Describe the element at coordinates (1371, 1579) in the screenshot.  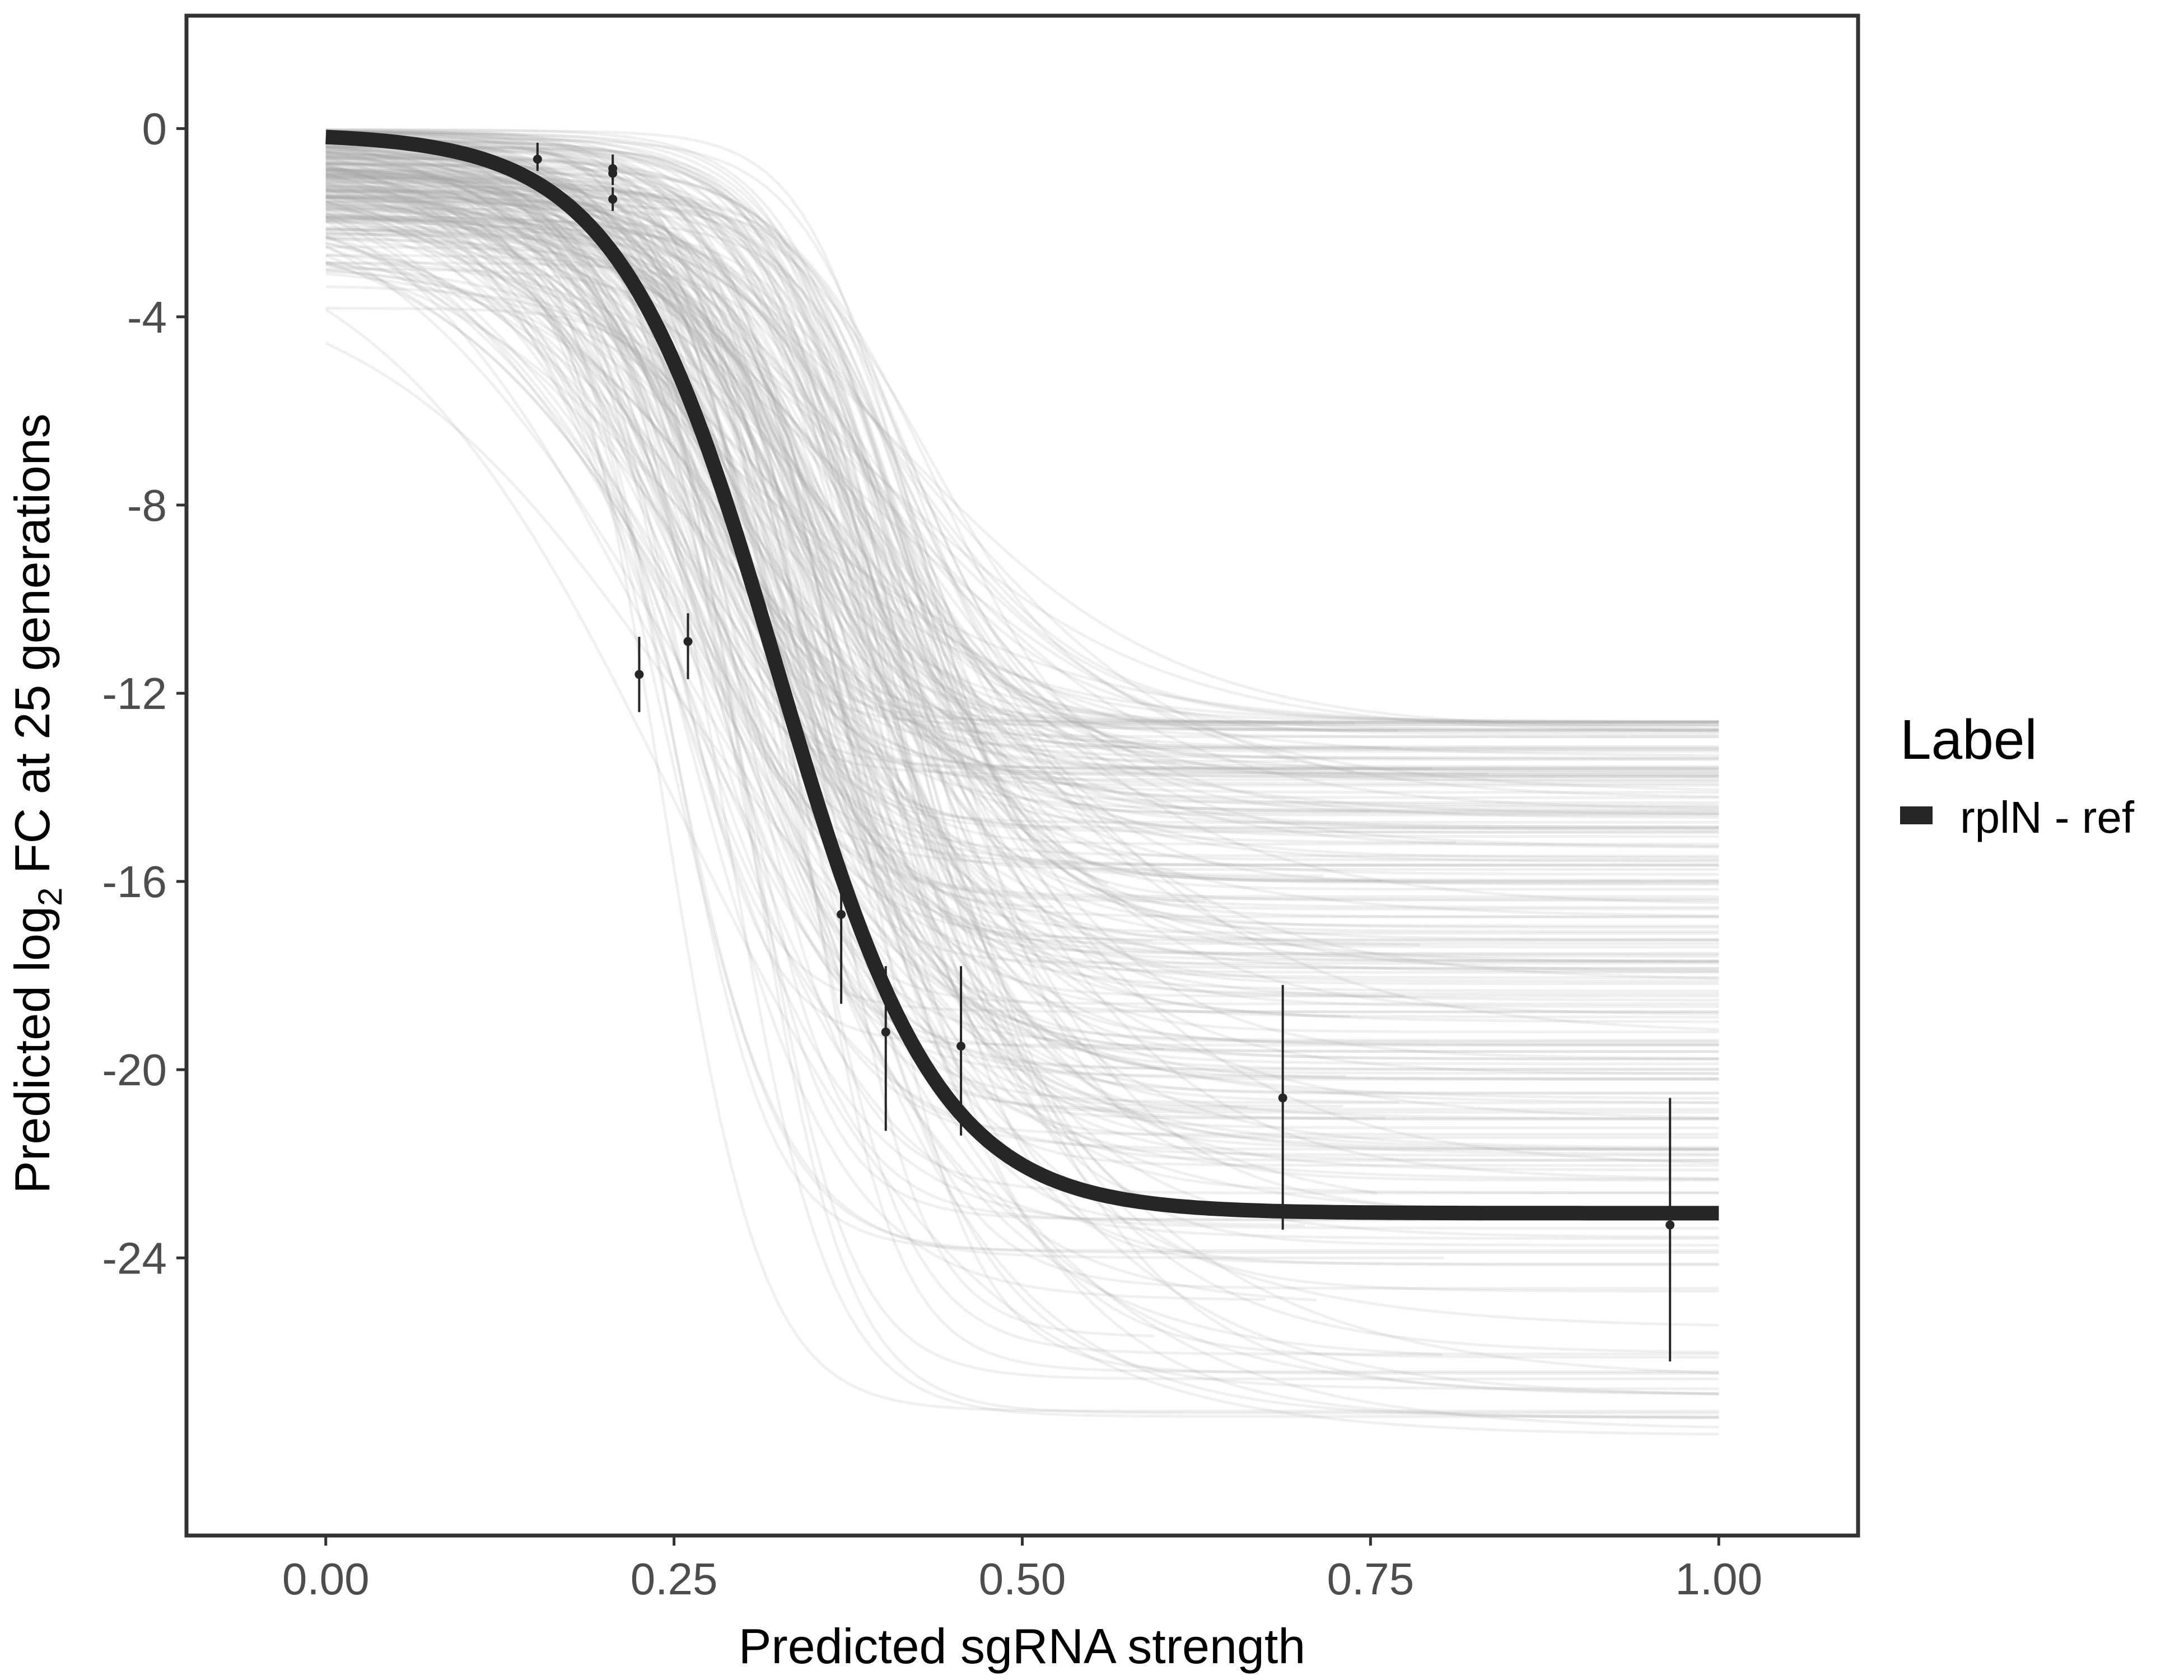
I see `x-tick-label: 0.75` at that location.